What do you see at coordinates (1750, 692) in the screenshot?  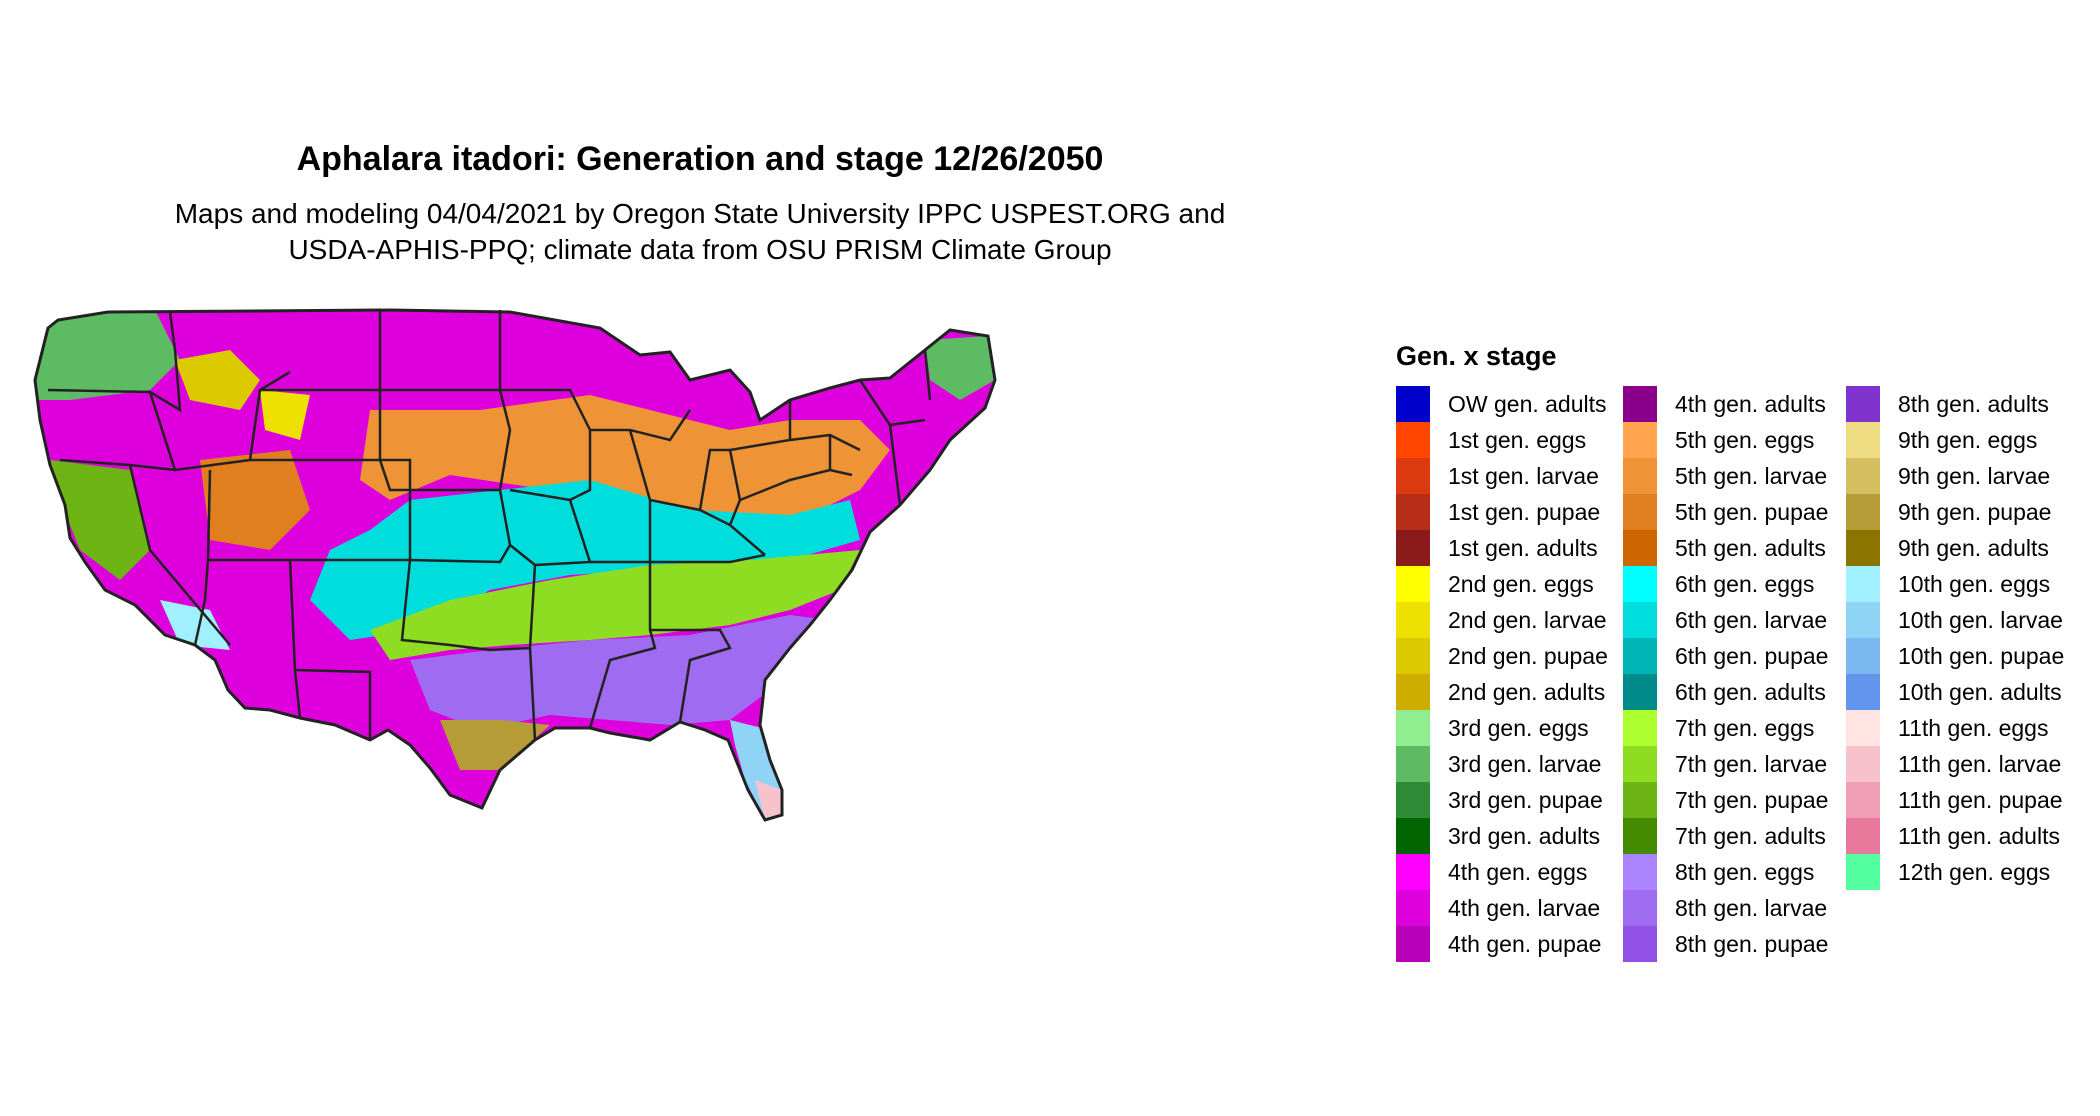 I see `legend-label: 6th gen. adults` at bounding box center [1750, 692].